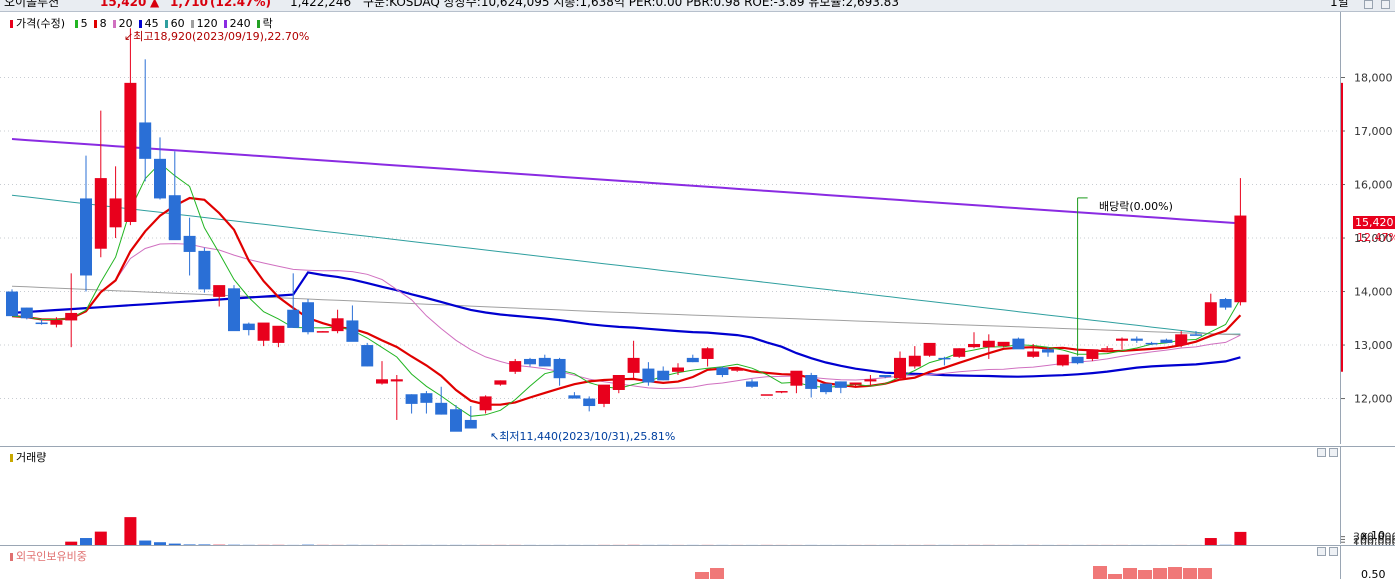 This screenshot has height=579, width=1395. What do you see at coordinates (1368, 4) in the screenshot?
I see `minimize-window-button` at bounding box center [1368, 4].